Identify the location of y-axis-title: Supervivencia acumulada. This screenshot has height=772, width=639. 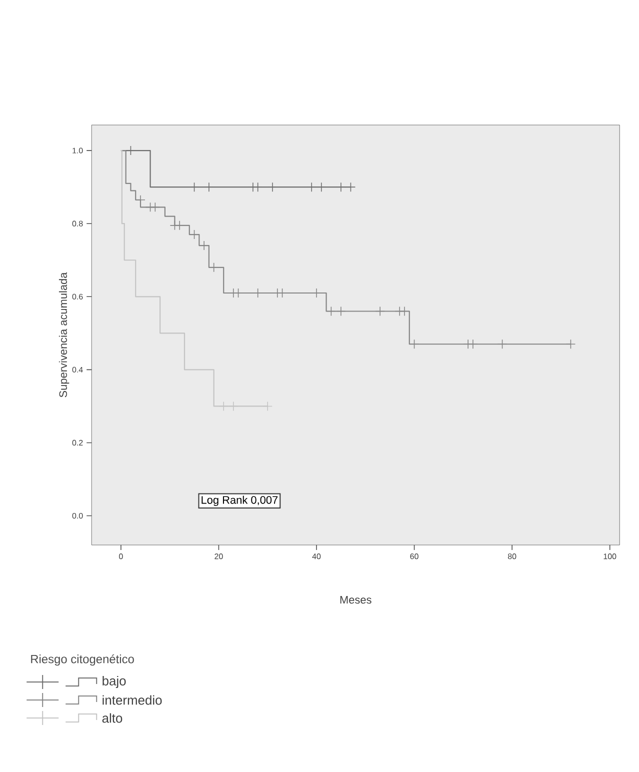
(64, 335).